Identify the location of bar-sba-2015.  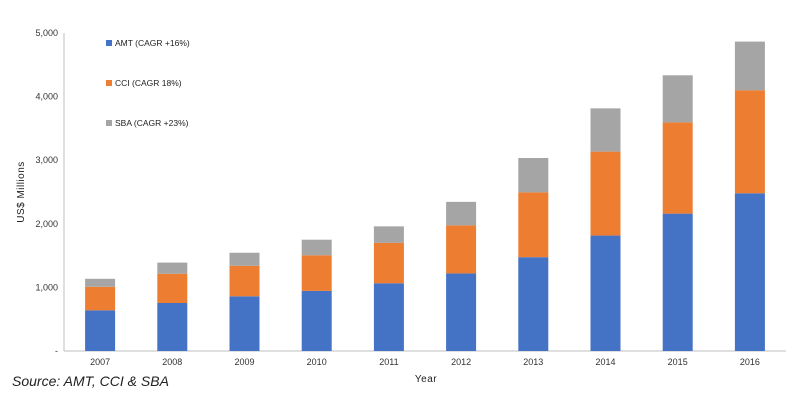
(677, 99).